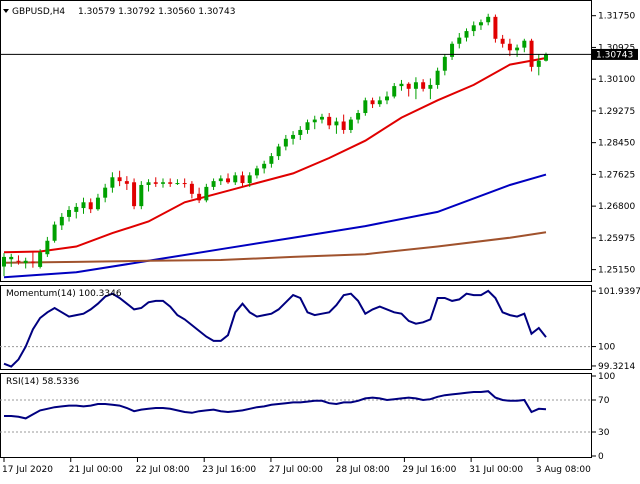 This screenshot has height=484, width=640. What do you see at coordinates (616, 175) in the screenshot?
I see `price-tick-label: 1.27625` at bounding box center [616, 175].